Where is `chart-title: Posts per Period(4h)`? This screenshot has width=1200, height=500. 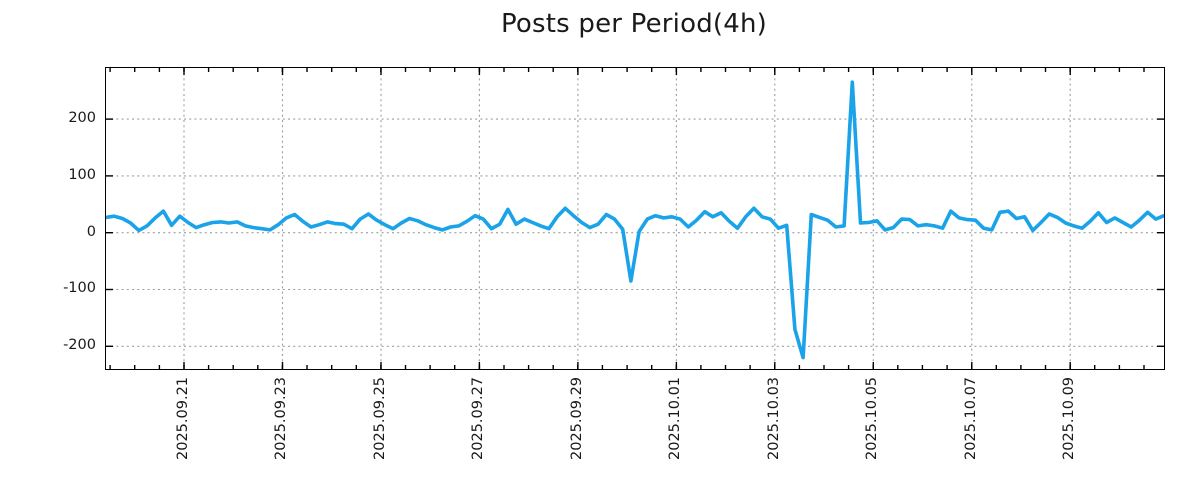
chart-title: Posts per Period(4h) is located at coordinates (634, 24).